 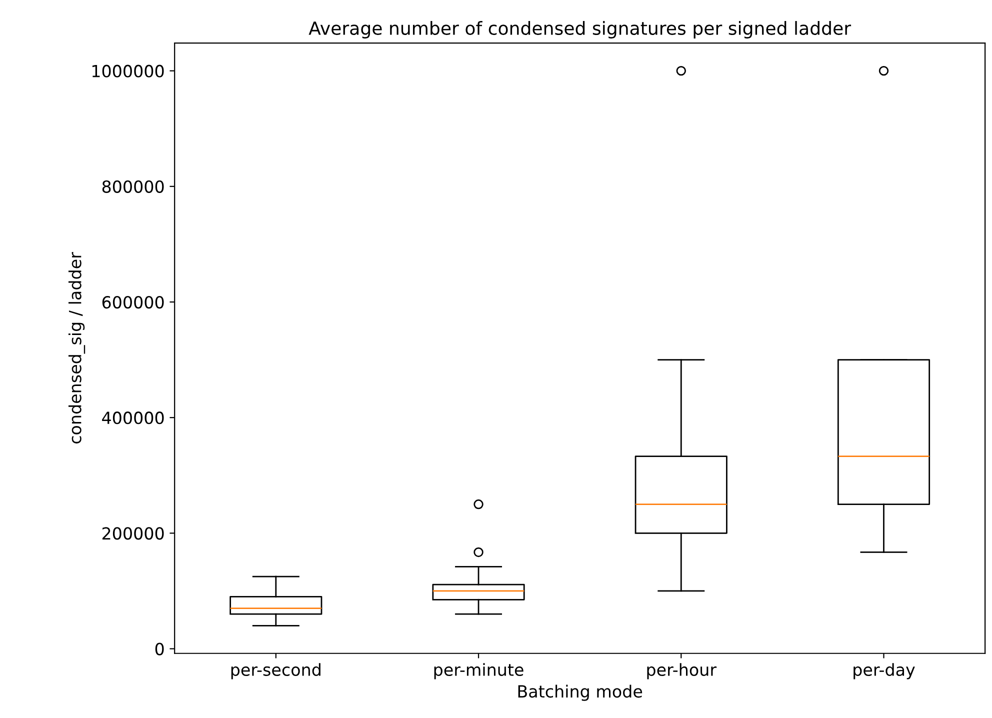 What do you see at coordinates (128, 71) in the screenshot?
I see `y-tick-label: 1000000` at bounding box center [128, 71].